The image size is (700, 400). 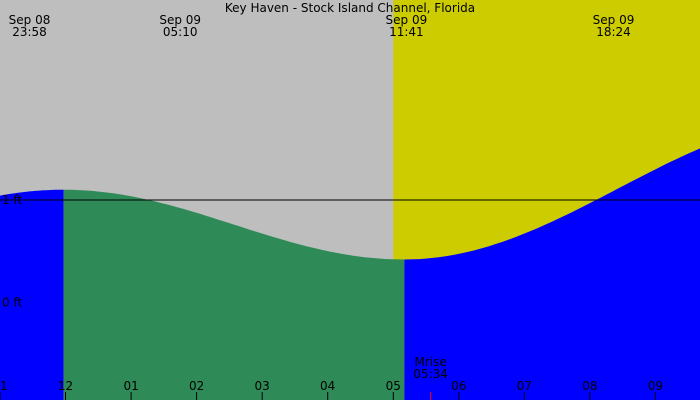 I want to click on extreme-date-label: Sep 08, so click(x=30, y=20).